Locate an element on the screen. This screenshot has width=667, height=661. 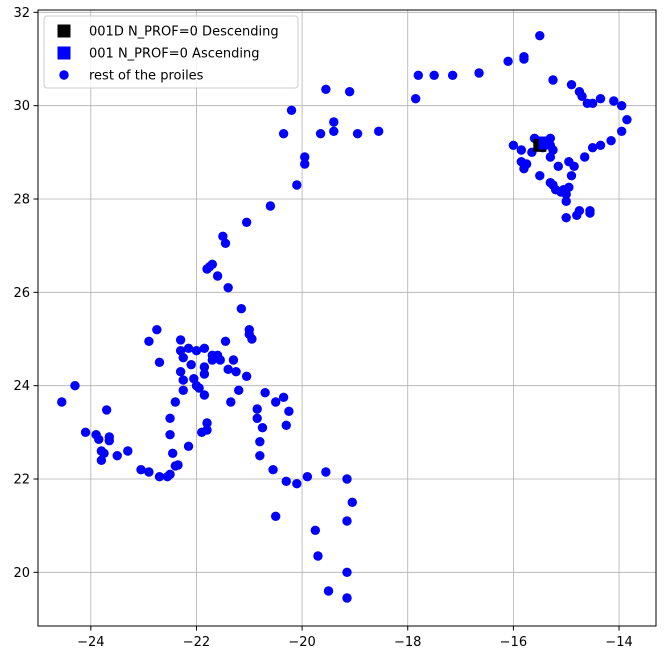
x-tick-label: −20 is located at coordinates (301, 642).